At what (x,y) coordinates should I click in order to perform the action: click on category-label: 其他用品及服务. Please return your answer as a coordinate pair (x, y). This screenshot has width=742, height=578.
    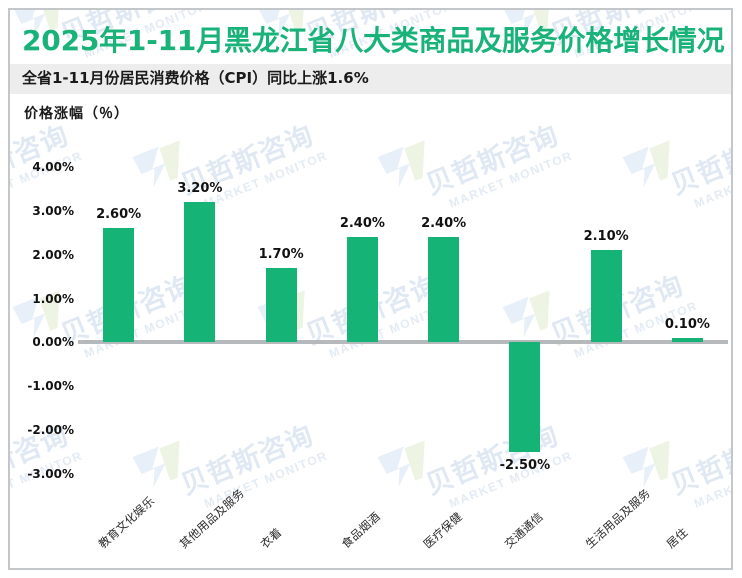
    Looking at the image, I should click on (211, 518).